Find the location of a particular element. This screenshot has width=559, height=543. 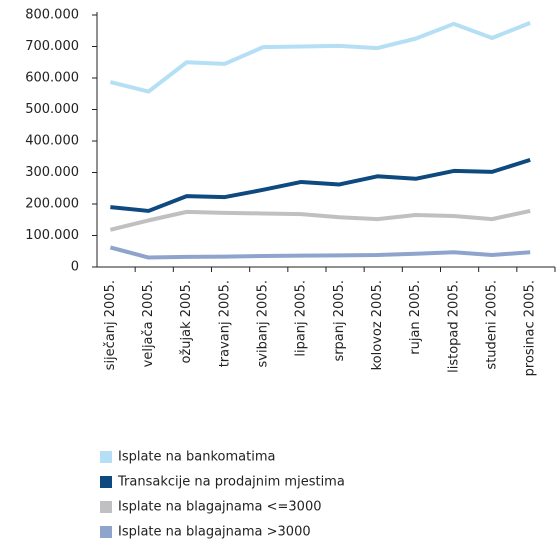

x-tick-label: studeni 2005. is located at coordinates (492, 325).